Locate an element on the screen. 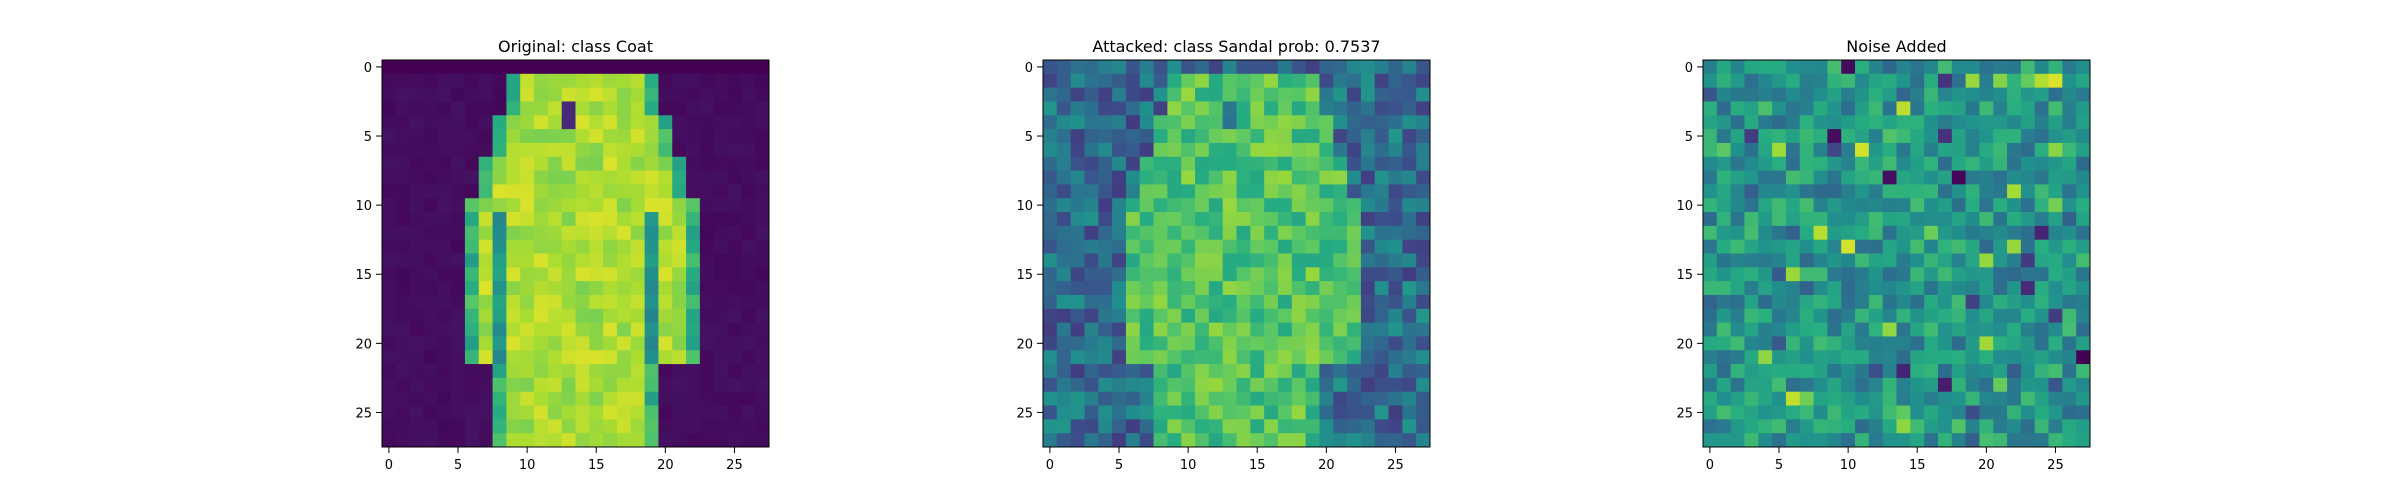 The image size is (2400, 500). panel-attacked-frame is located at coordinates (1236, 253).